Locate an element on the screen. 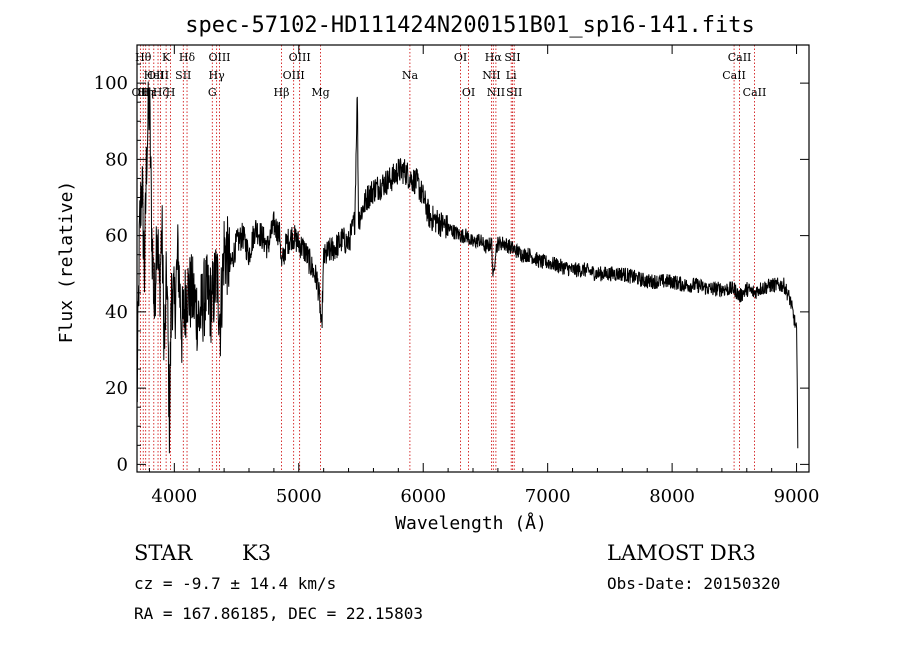 Image resolution: width=900 pixels, height=649 pixels. line-marker-label-23: NII is located at coordinates (496, 92).